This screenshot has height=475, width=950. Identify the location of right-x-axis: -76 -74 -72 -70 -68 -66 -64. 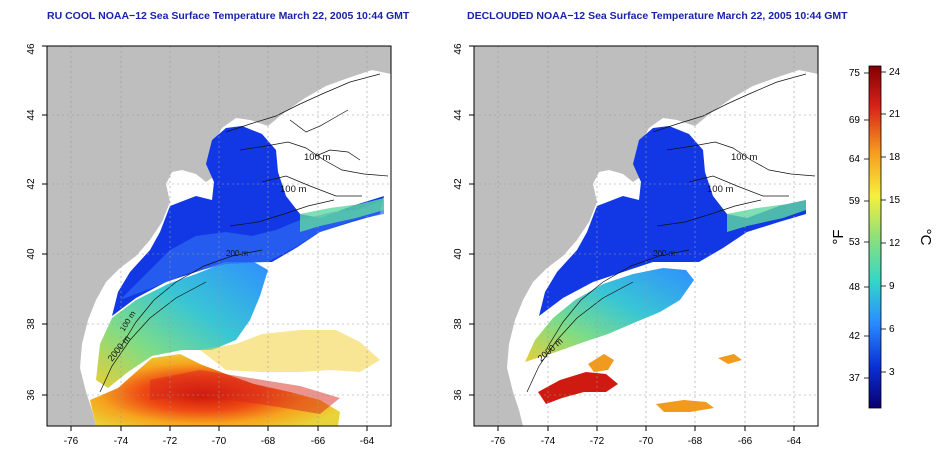
(646, 436).